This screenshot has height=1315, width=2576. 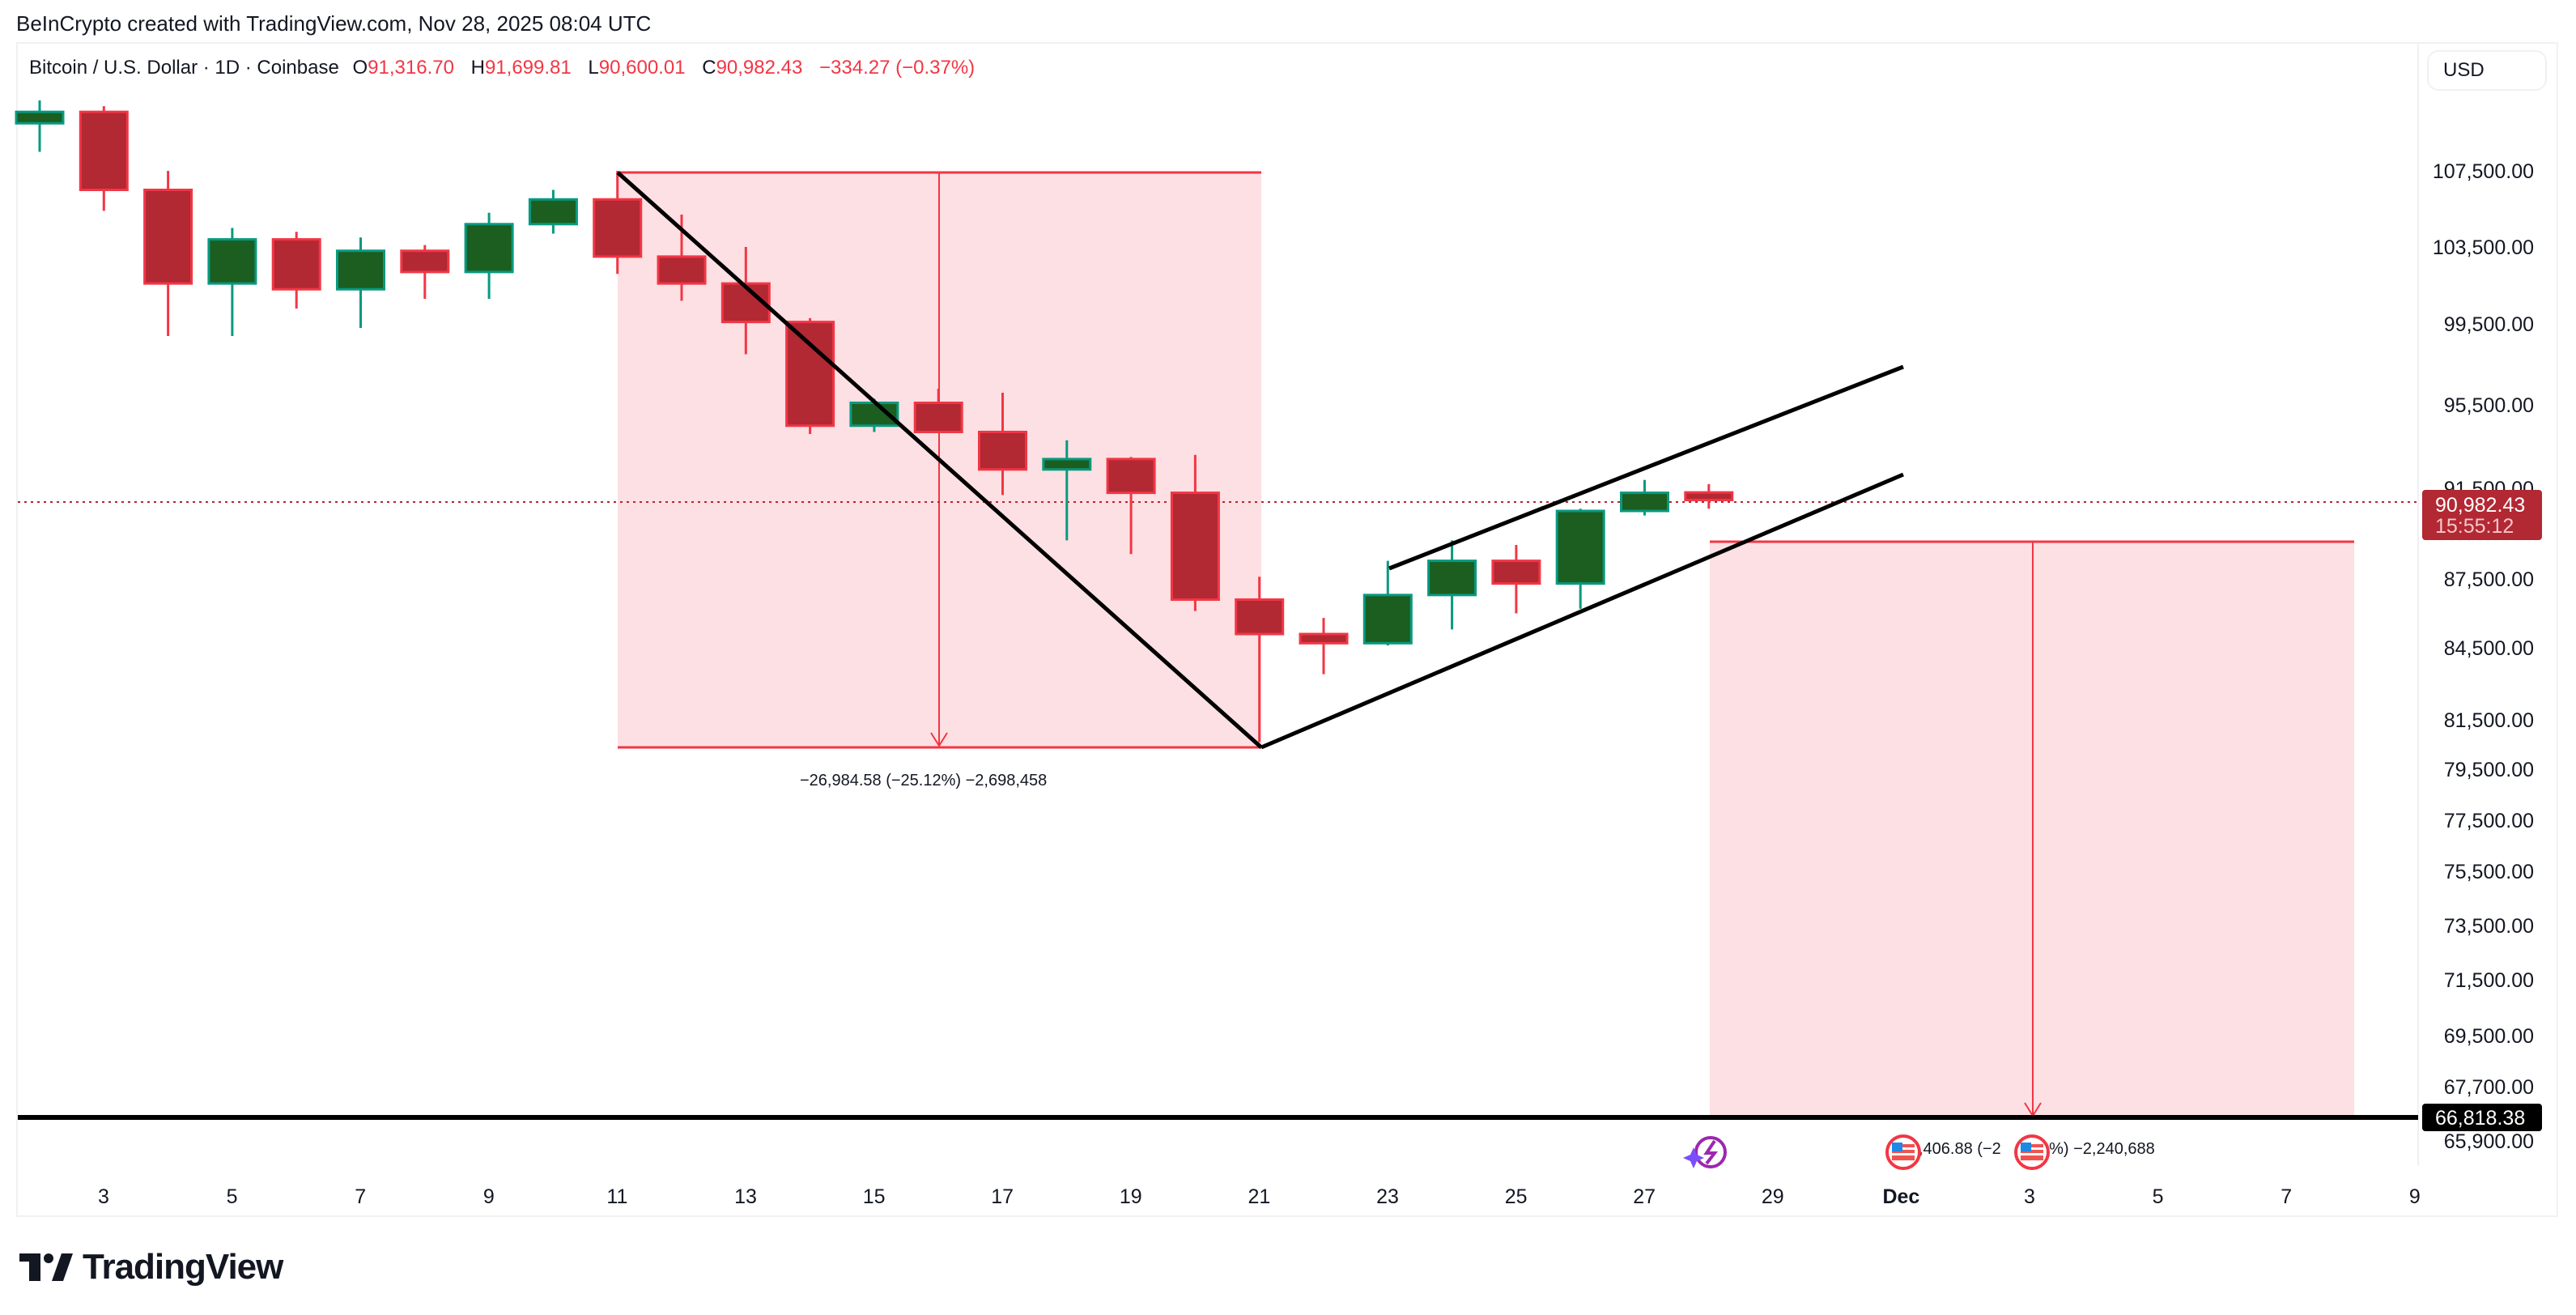 I want to click on price-tick: 65,900.00, so click(x=2489, y=1142).